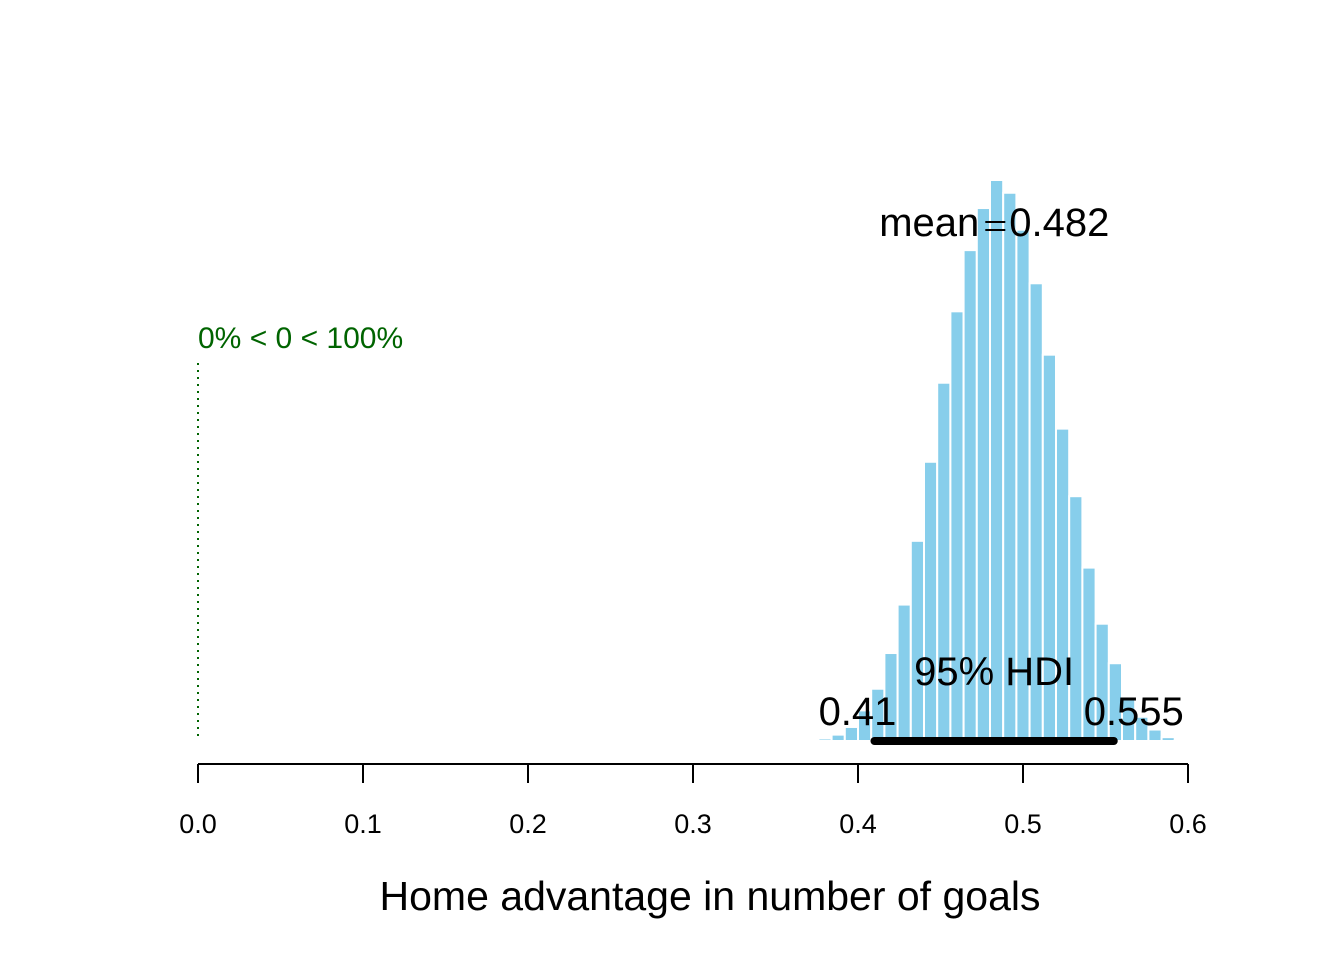  What do you see at coordinates (929, 223) in the screenshot?
I see `mean-label: mean` at bounding box center [929, 223].